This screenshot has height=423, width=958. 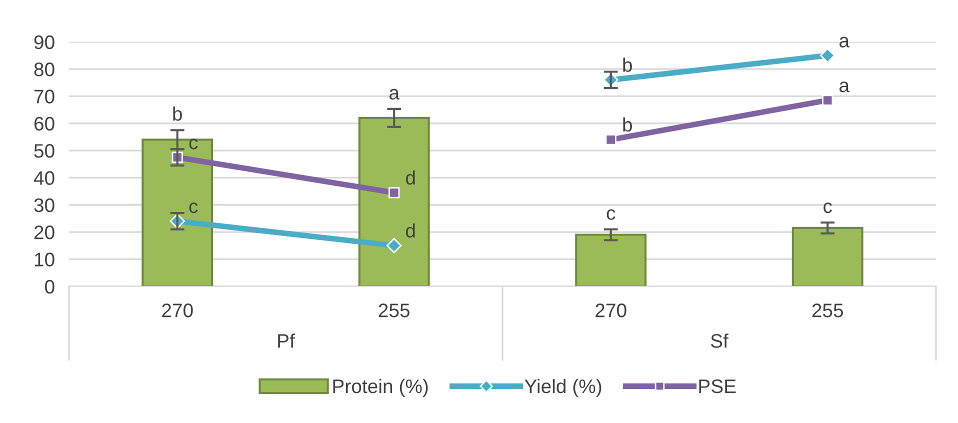 What do you see at coordinates (719, 341) in the screenshot?
I see `text: Sf` at bounding box center [719, 341].